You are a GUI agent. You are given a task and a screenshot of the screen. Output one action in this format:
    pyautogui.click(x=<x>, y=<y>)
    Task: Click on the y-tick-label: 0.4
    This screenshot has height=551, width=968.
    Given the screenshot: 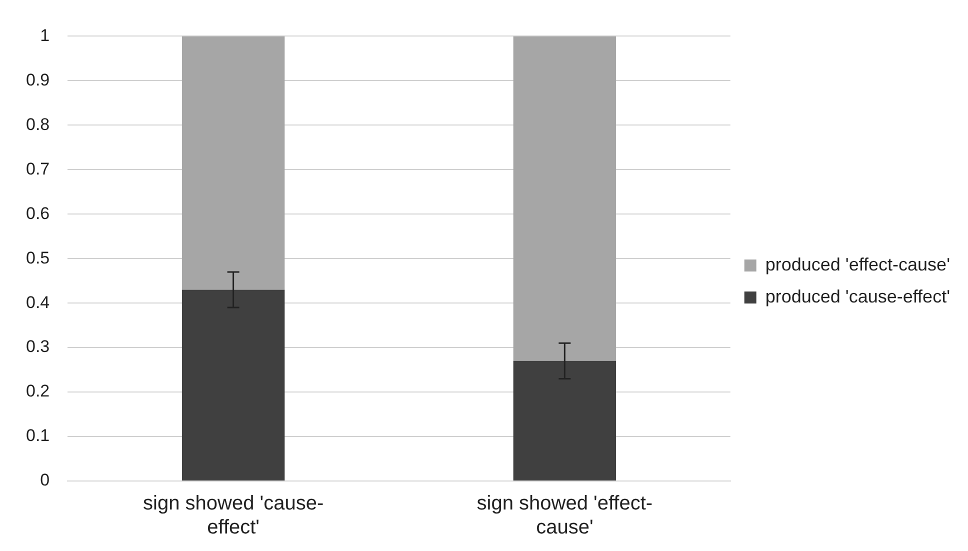 What is the action you would take?
    pyautogui.click(x=38, y=302)
    